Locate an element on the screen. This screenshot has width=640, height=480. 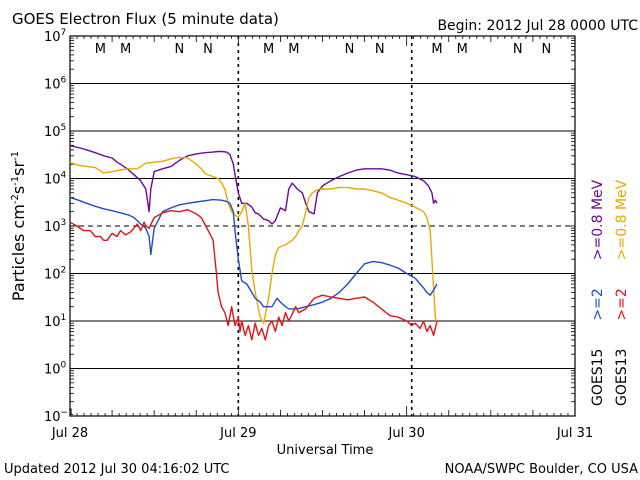
y-tick-label: 10⁰ is located at coordinates (55, 369).